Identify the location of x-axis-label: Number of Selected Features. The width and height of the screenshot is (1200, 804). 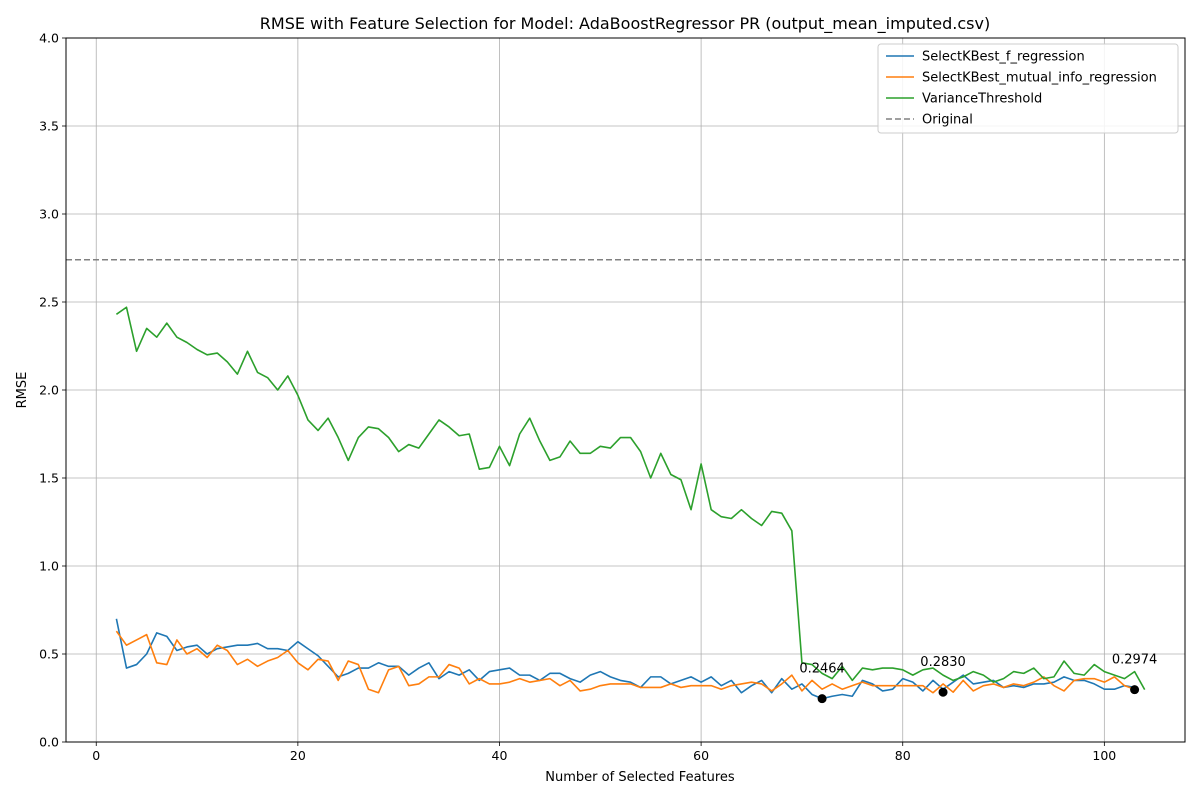
(640, 777).